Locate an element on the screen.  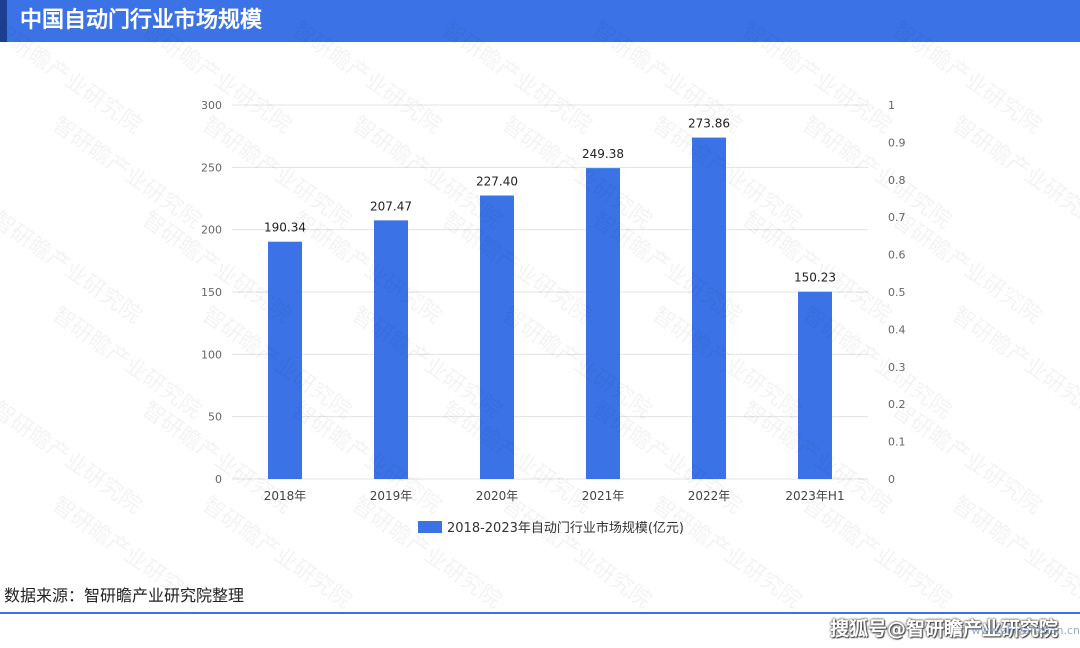
y-tick-label: 150 is located at coordinates (211, 292).